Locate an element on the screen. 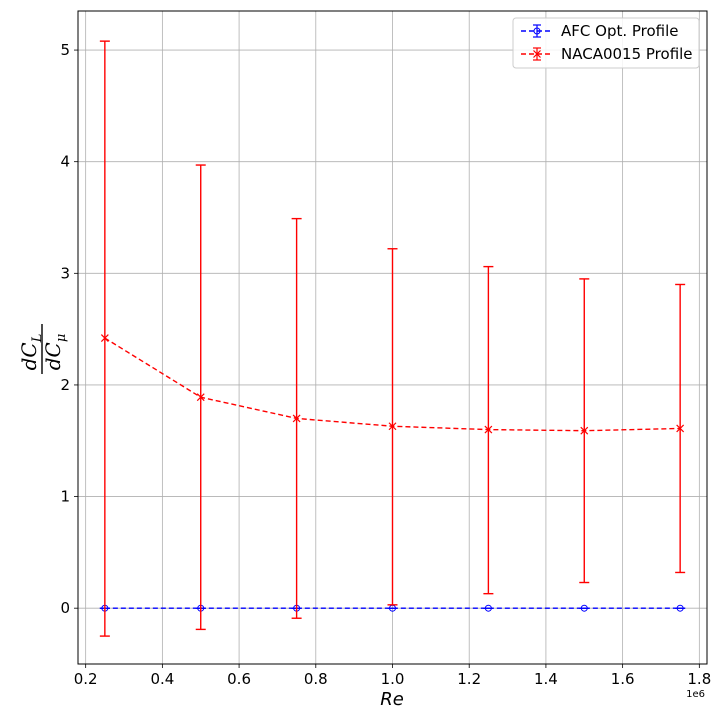  y-tick-label: 5 is located at coordinates (65, 50).